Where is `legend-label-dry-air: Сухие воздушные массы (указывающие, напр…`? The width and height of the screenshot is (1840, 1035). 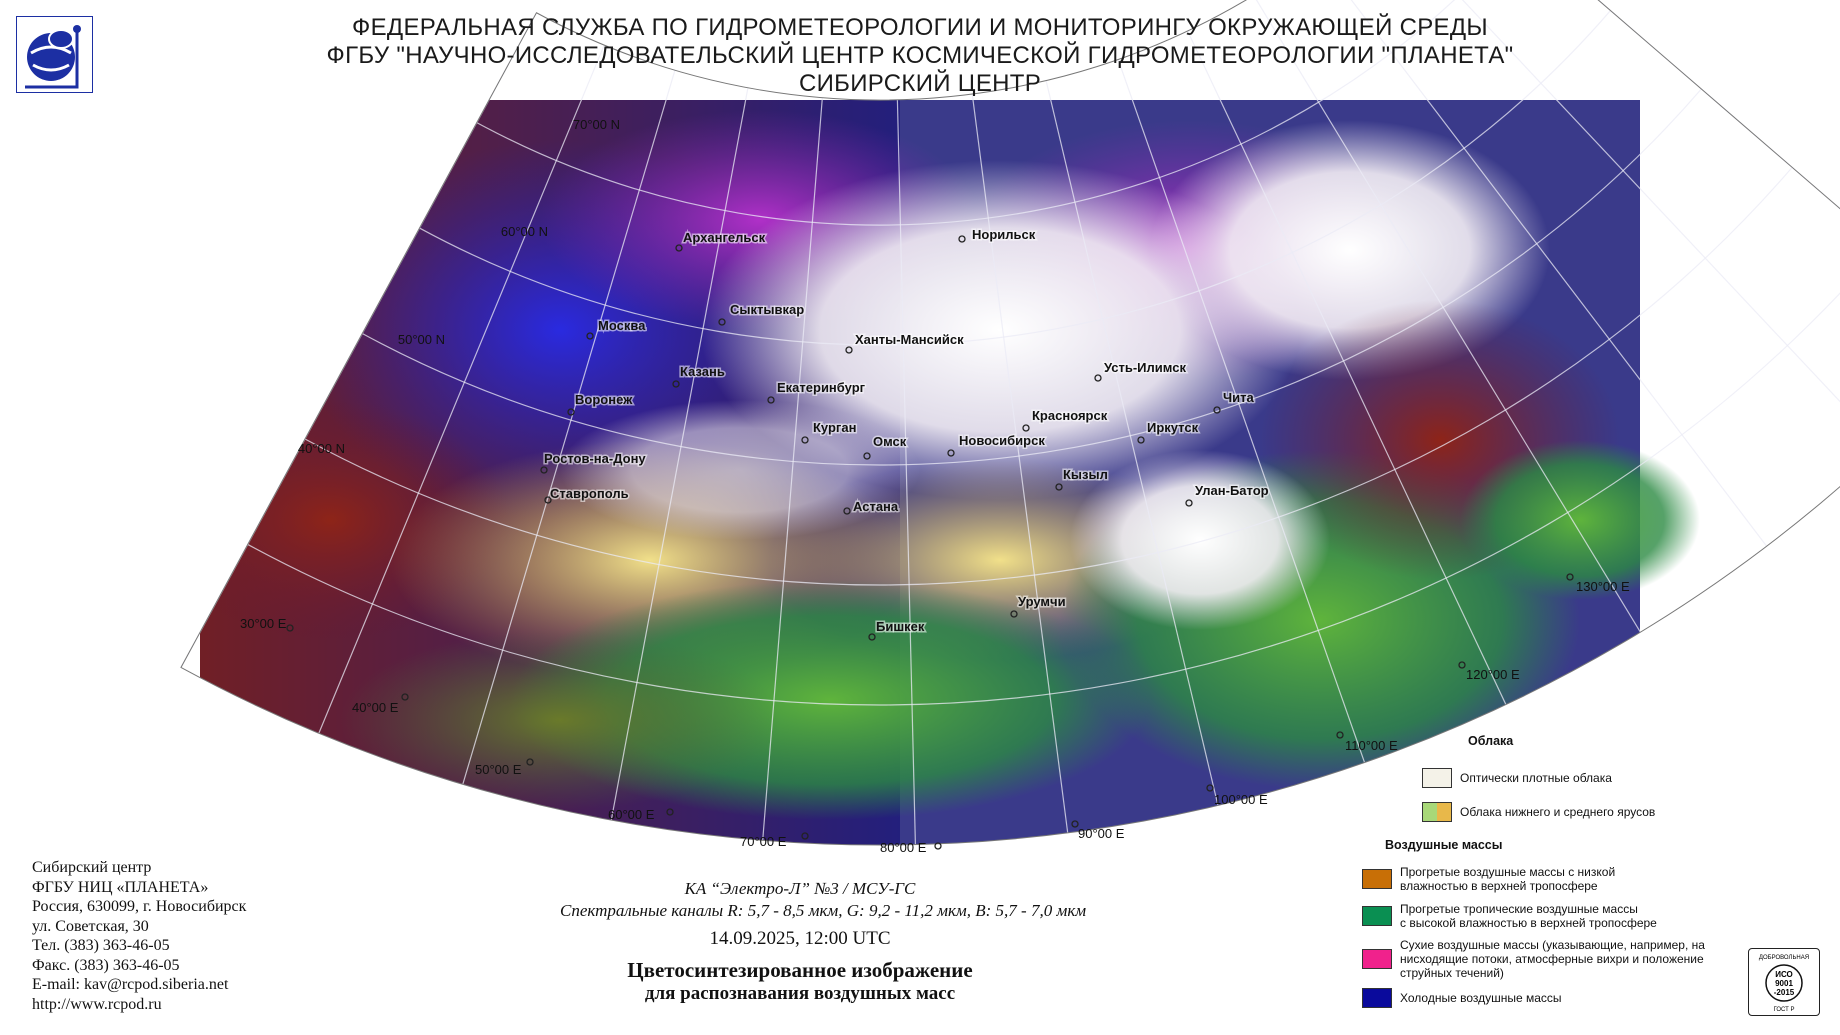
legend-label-dry-air: Сухие воздушные массы (указывающие, напр… is located at coordinates (1552, 959).